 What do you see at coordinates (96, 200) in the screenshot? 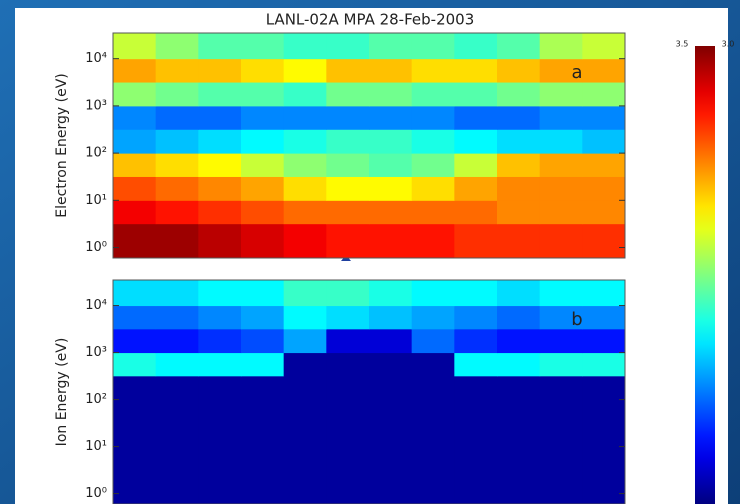
I see `y-tick-label: 10¹` at bounding box center [96, 200].